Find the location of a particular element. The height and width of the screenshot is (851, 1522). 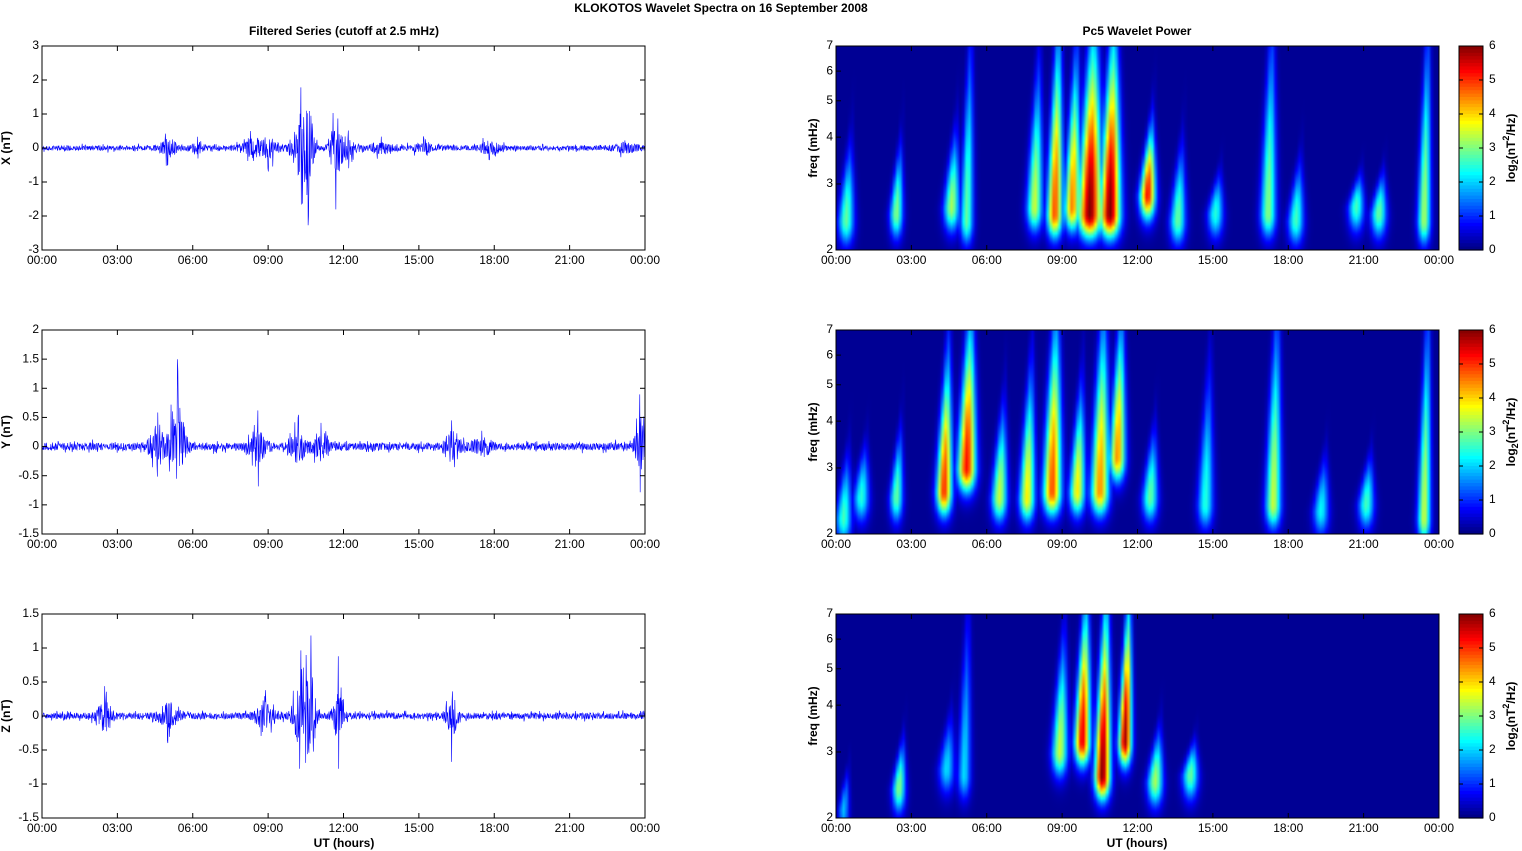

series-y-xtick-label: 21:00 is located at coordinates (570, 544).